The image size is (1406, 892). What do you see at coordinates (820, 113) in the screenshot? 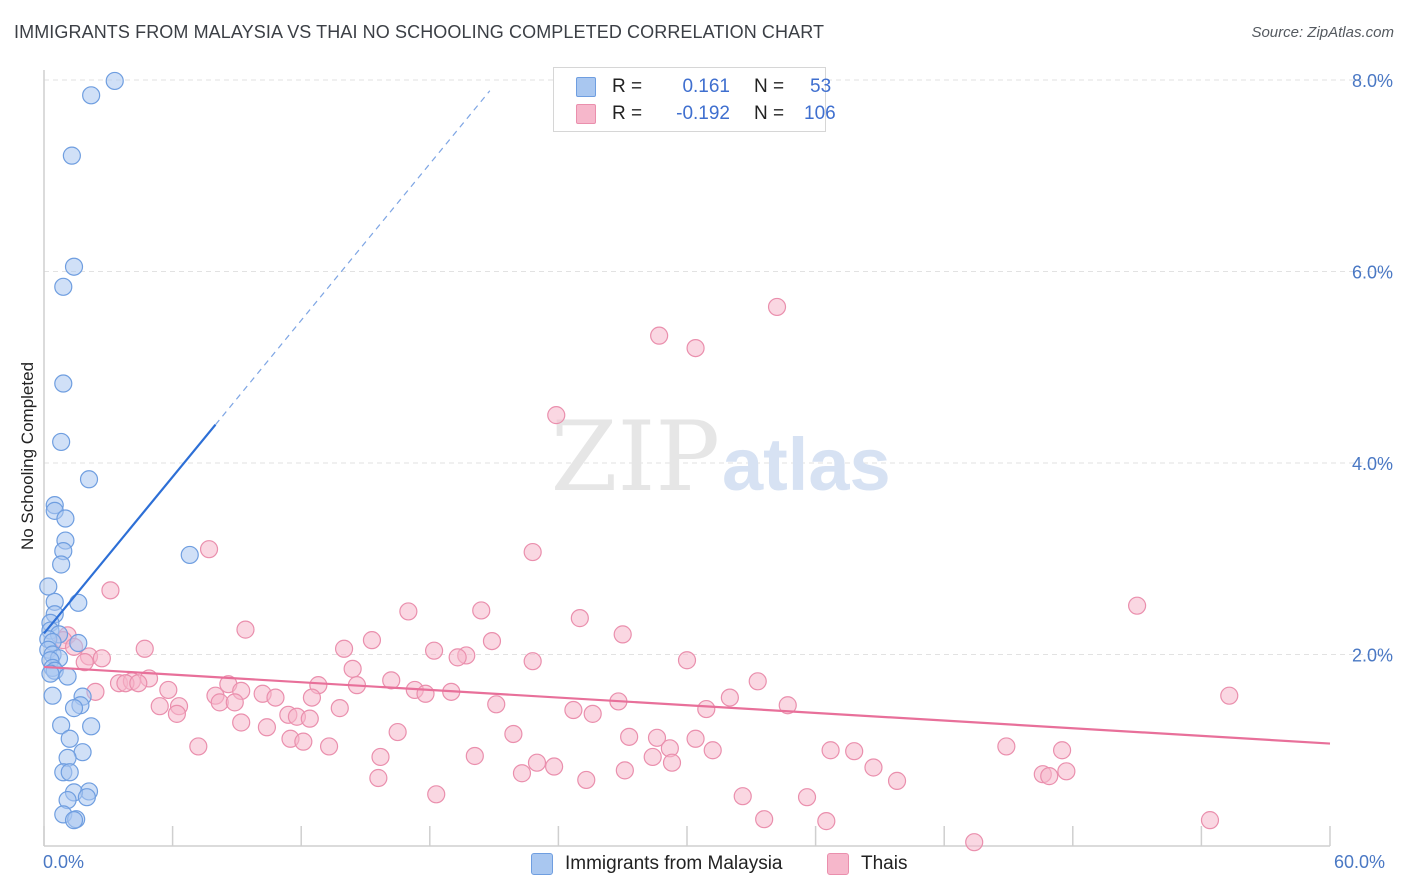
I see `legend-n-value: 106` at bounding box center [820, 113].